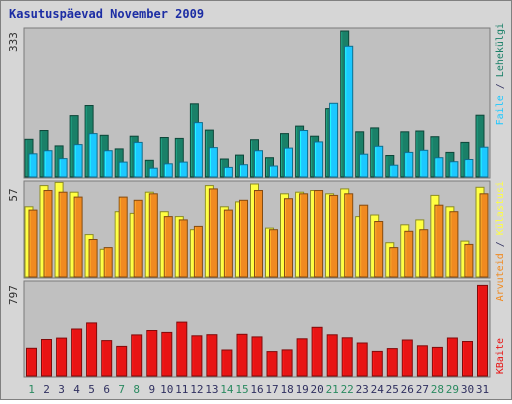 The width and height of the screenshot is (512, 404). I want to click on x-tick-label-28: 28, so click(437, 389).